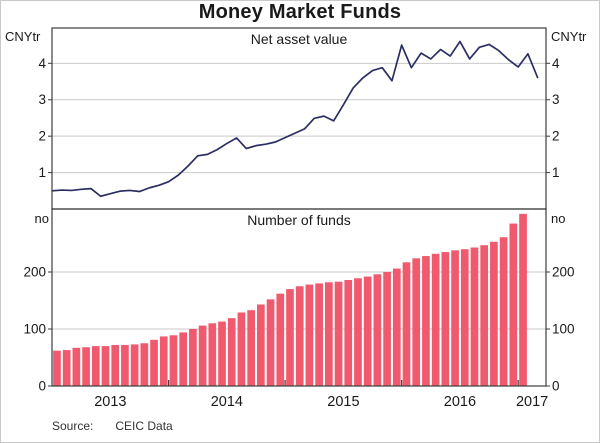  Describe the element at coordinates (110, 402) in the screenshot. I see `x-tick-label-year: 2013` at that location.